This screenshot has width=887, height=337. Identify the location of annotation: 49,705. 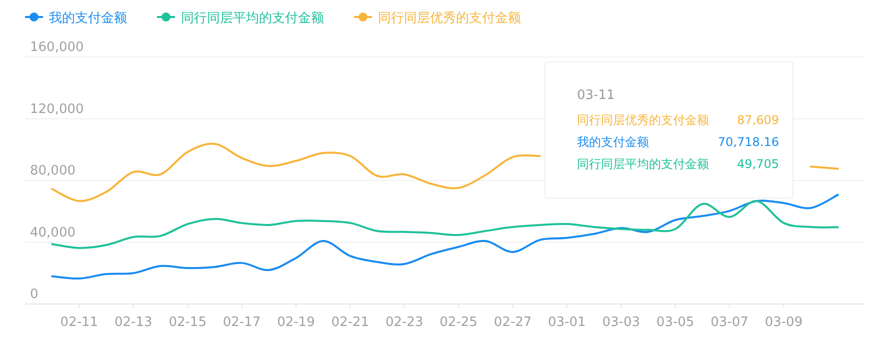
(758, 164).